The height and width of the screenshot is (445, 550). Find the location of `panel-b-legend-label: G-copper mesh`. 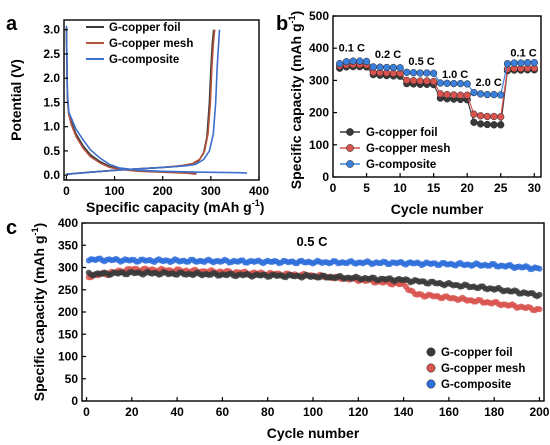

panel-b-legend-label: G-copper mesh is located at coordinates (408, 149).